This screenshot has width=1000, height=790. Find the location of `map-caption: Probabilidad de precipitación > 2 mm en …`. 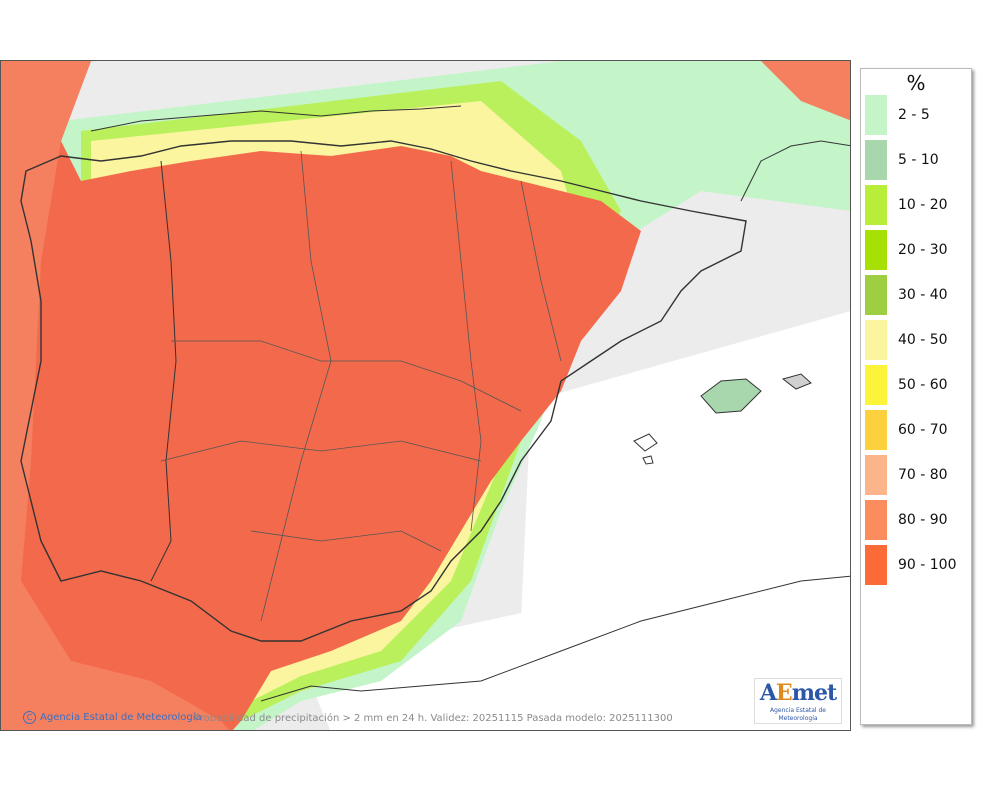

map-caption: Probabilidad de precipitación > 2 mm en … is located at coordinates (433, 718).